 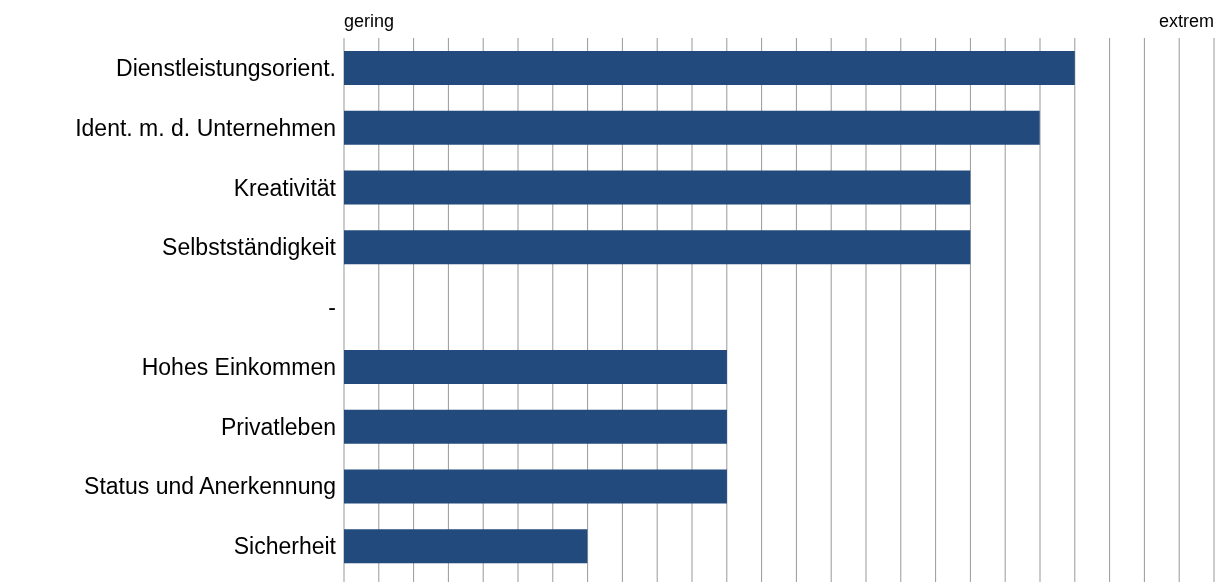 I want to click on y-tick-label: Dienstleistungsorient., so click(x=226, y=68).